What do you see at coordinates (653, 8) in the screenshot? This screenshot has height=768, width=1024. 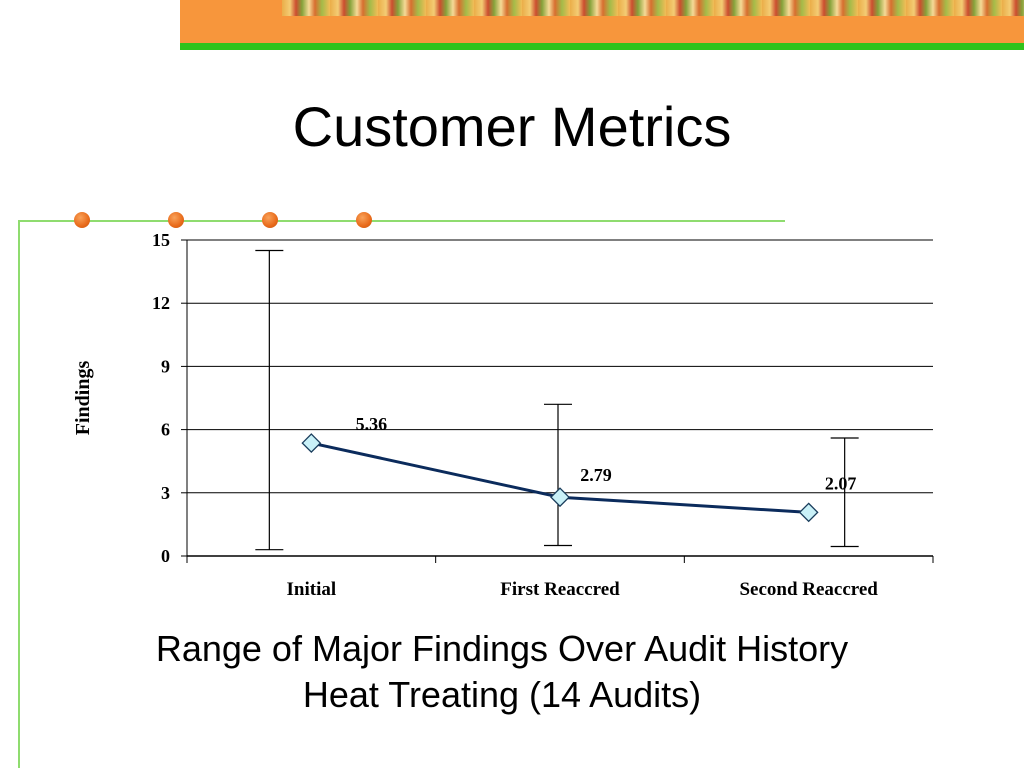 I see `floral-banner-image` at bounding box center [653, 8].